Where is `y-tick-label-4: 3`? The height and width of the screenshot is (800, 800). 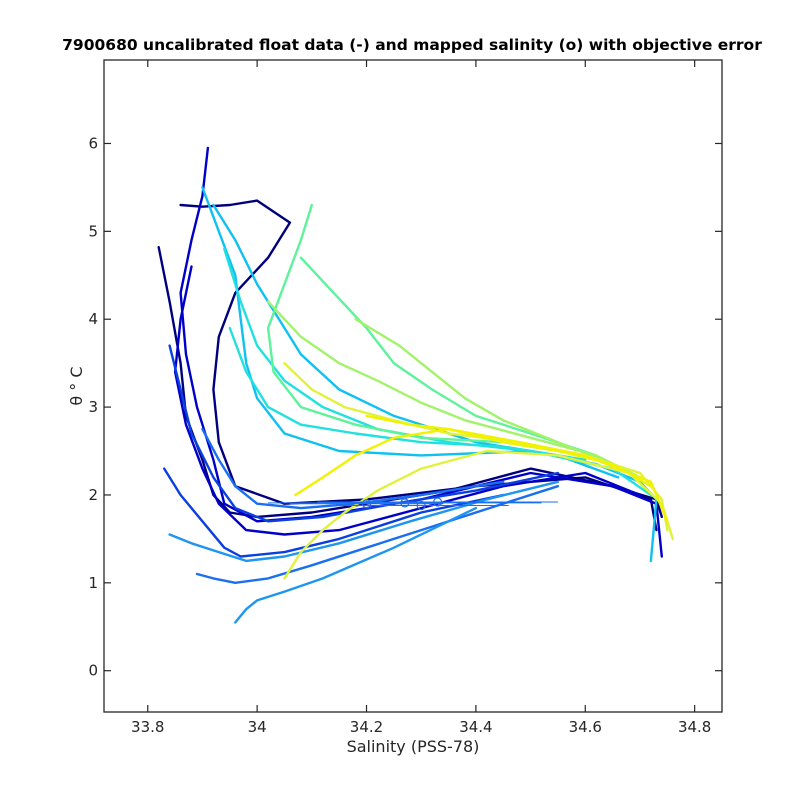 y-tick-label-4: 3 is located at coordinates (93, 407).